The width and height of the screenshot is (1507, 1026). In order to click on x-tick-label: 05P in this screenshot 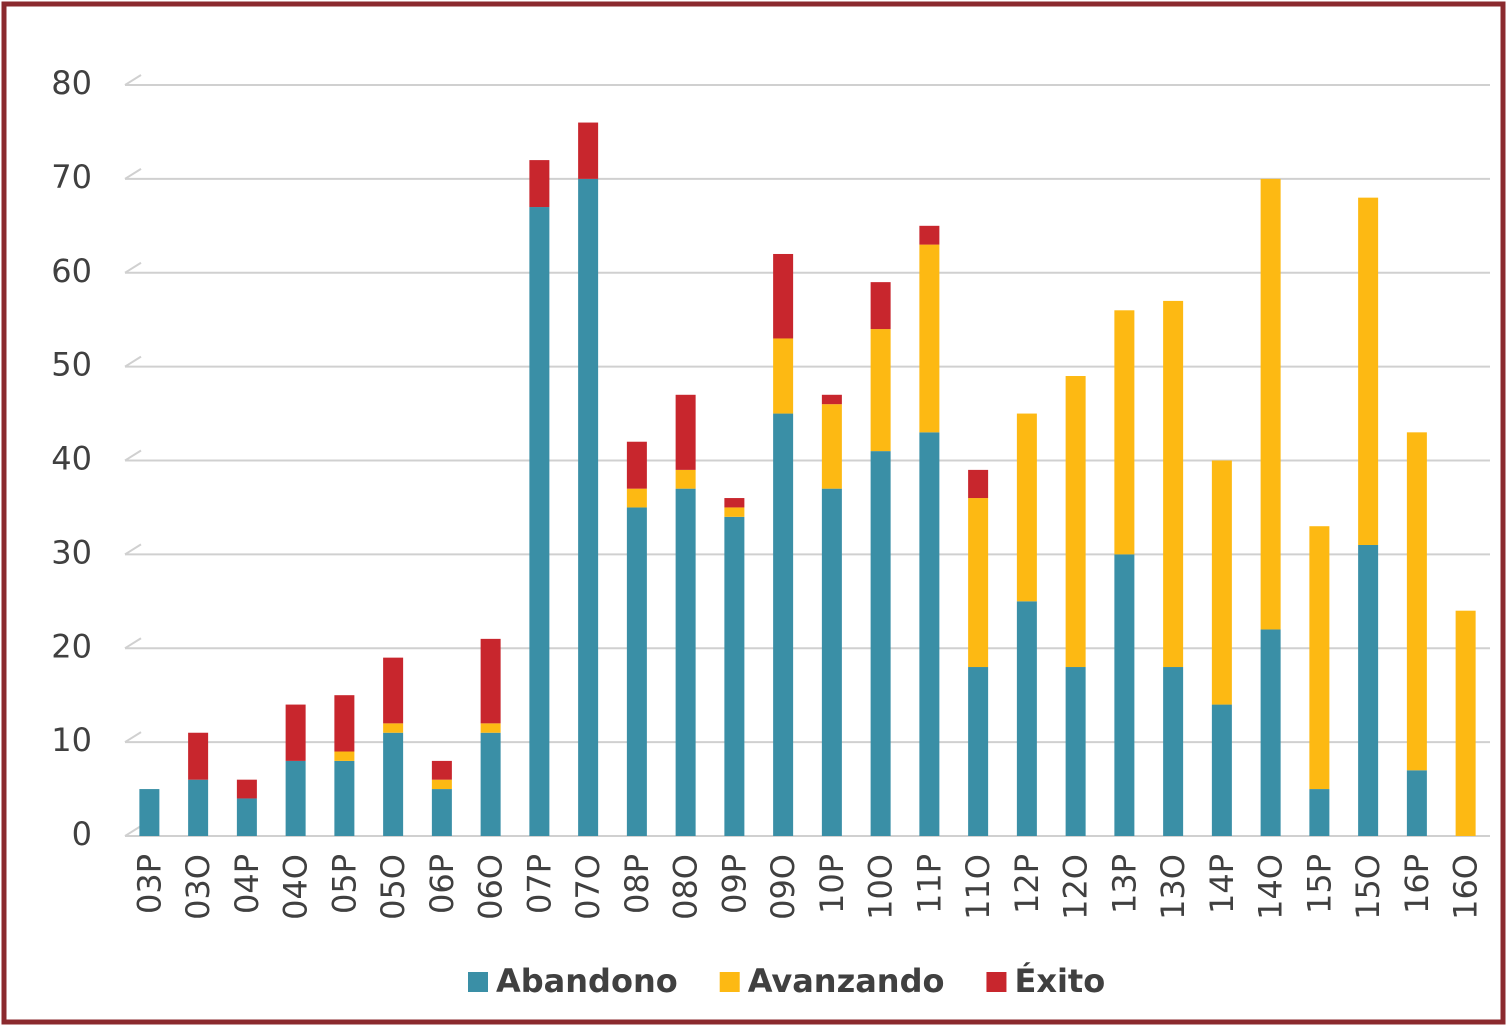, I will do `click(344, 884)`.